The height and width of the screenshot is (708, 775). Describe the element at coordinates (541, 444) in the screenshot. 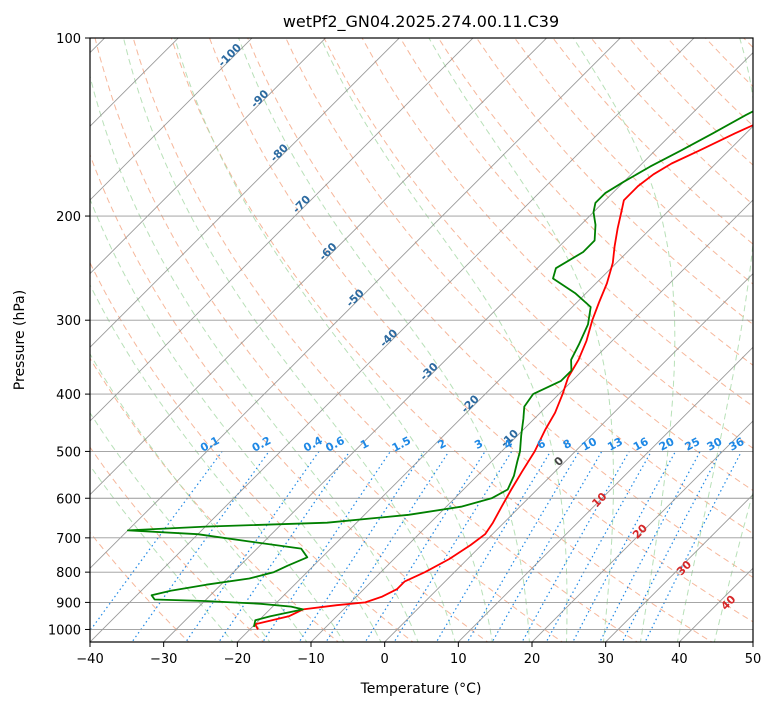

I see `mixing-ratio-label: 6` at that location.